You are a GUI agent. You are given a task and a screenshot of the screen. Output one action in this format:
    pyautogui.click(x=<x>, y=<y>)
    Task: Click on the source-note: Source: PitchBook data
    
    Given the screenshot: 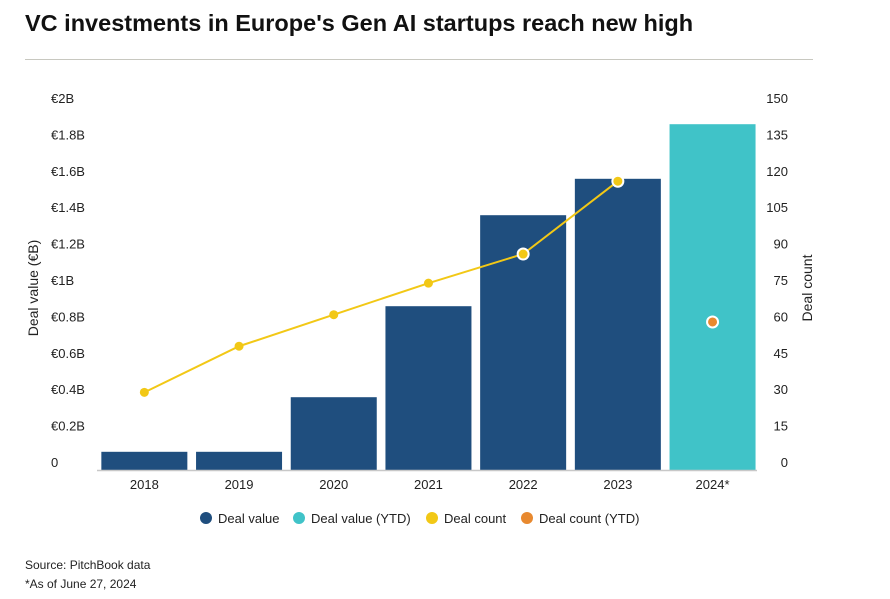 What is the action you would take?
    pyautogui.click(x=88, y=565)
    